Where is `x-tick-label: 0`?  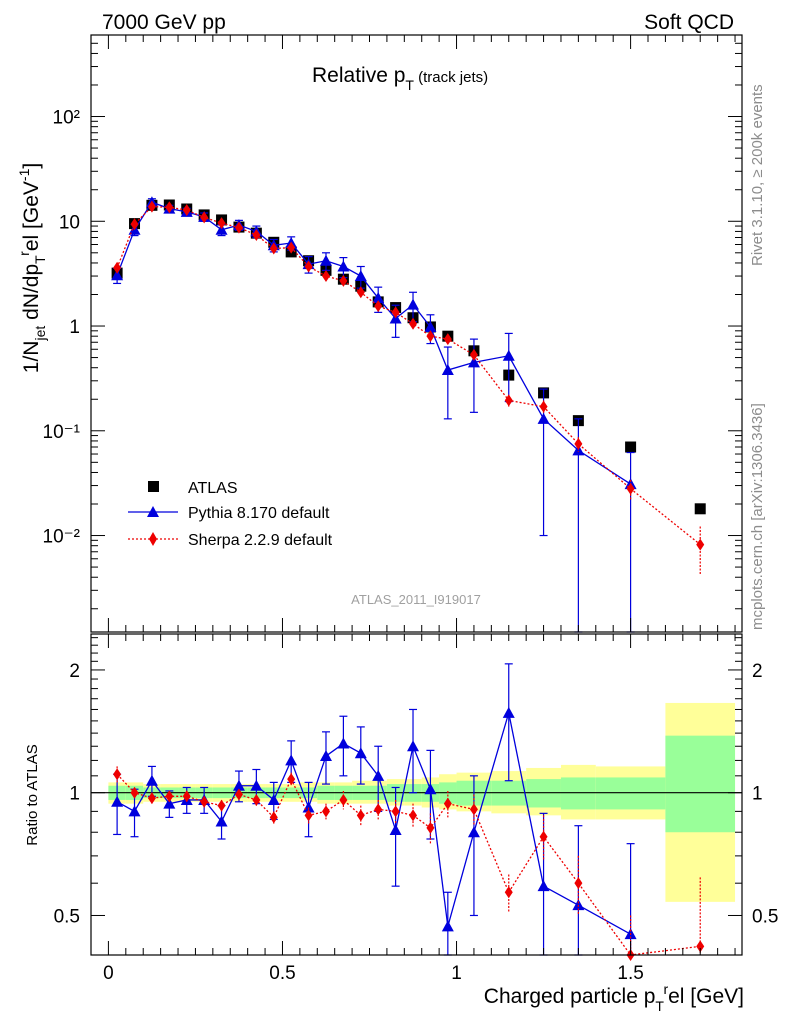 x-tick-label: 0 is located at coordinates (108, 973).